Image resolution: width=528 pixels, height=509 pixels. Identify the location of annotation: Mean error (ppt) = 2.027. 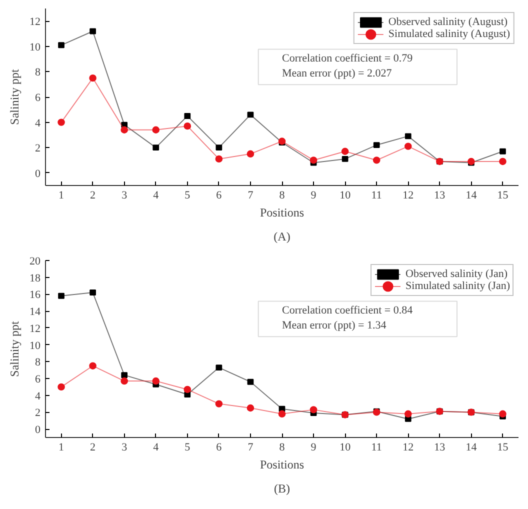
(337, 73).